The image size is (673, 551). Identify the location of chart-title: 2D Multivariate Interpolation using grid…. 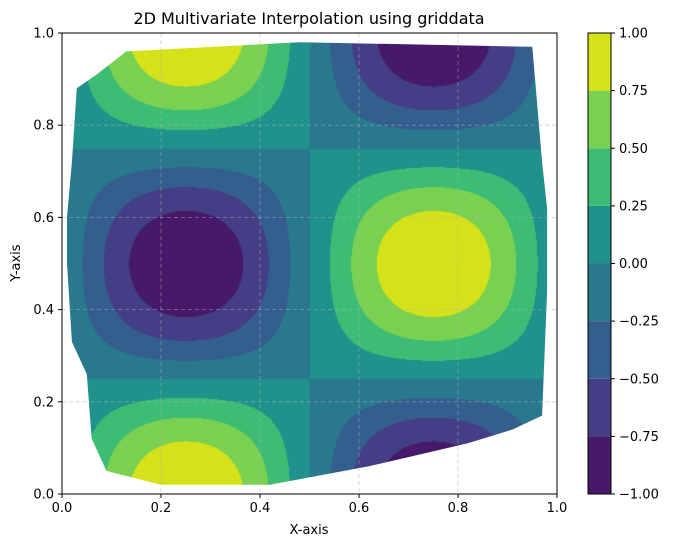
(308, 18).